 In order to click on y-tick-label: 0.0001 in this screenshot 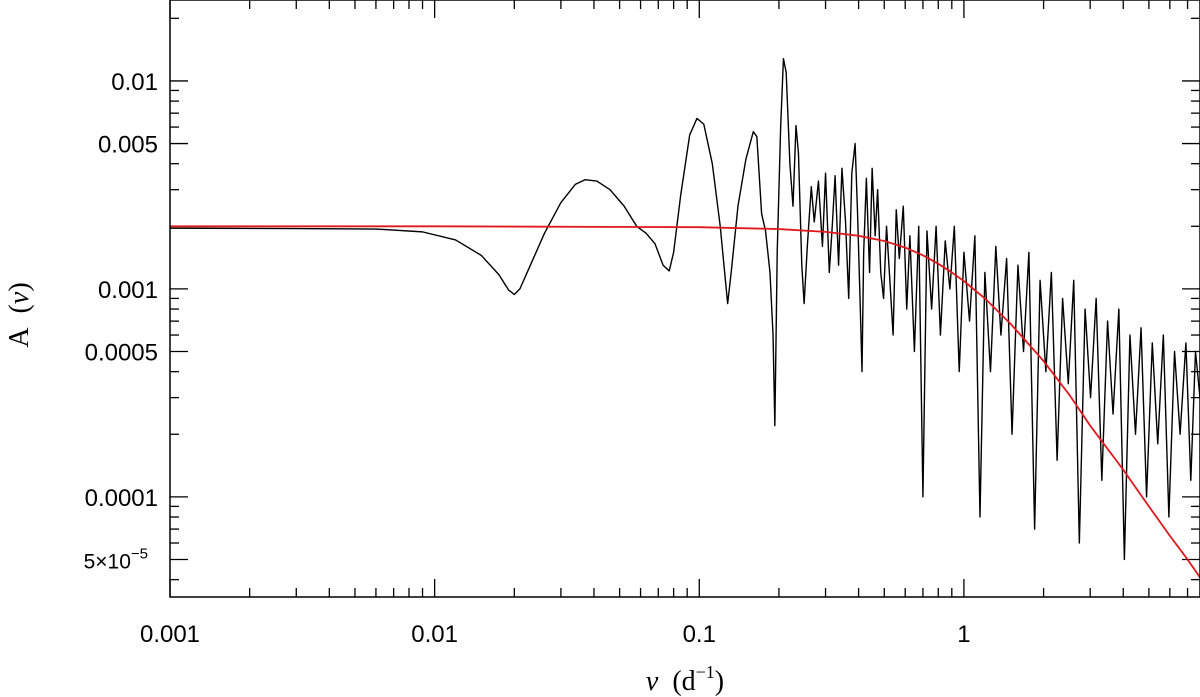, I will do `click(121, 498)`.